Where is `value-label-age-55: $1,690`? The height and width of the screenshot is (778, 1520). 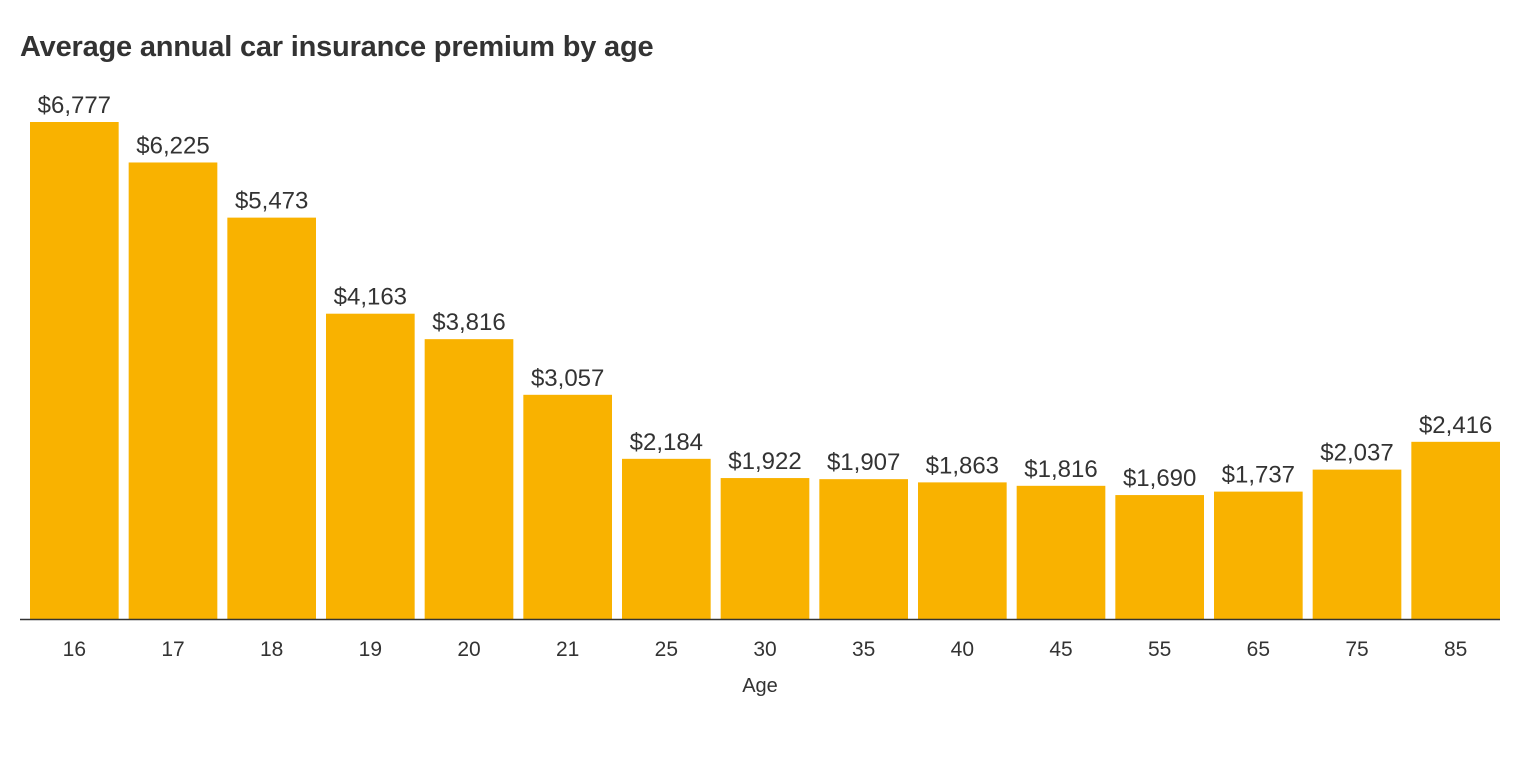 value-label-age-55: $1,690 is located at coordinates (1159, 478).